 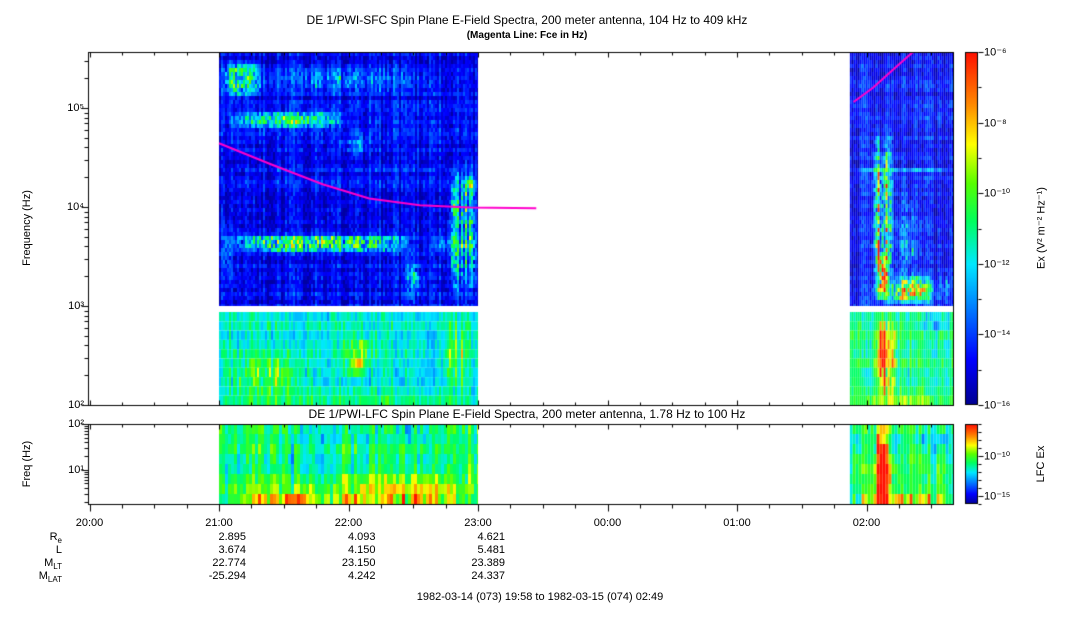 I want to click on x-tick-label: 23:00, so click(x=478, y=523).